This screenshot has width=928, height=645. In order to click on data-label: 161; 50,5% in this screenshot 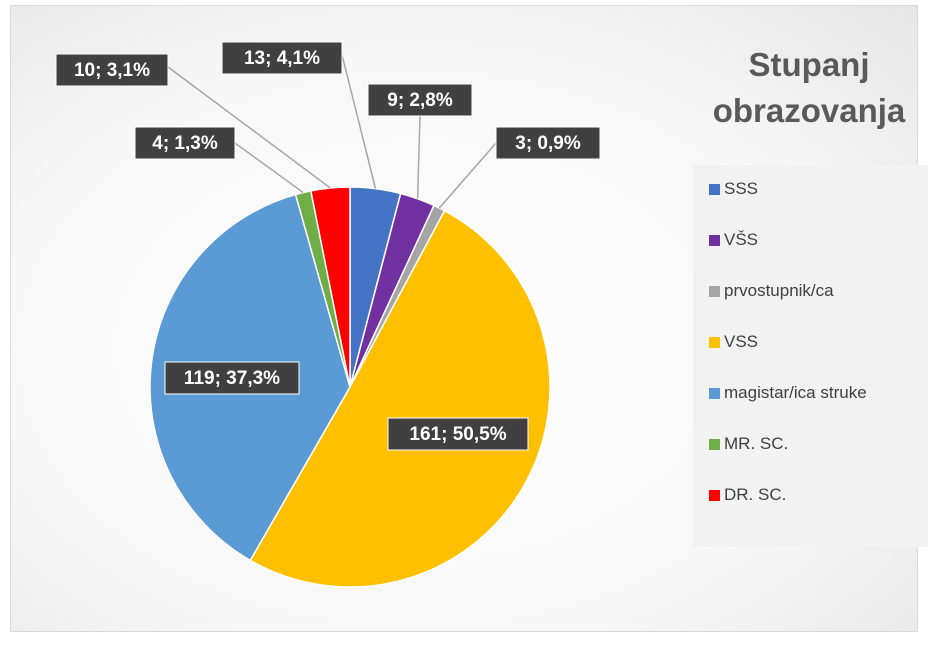, I will do `click(457, 434)`.